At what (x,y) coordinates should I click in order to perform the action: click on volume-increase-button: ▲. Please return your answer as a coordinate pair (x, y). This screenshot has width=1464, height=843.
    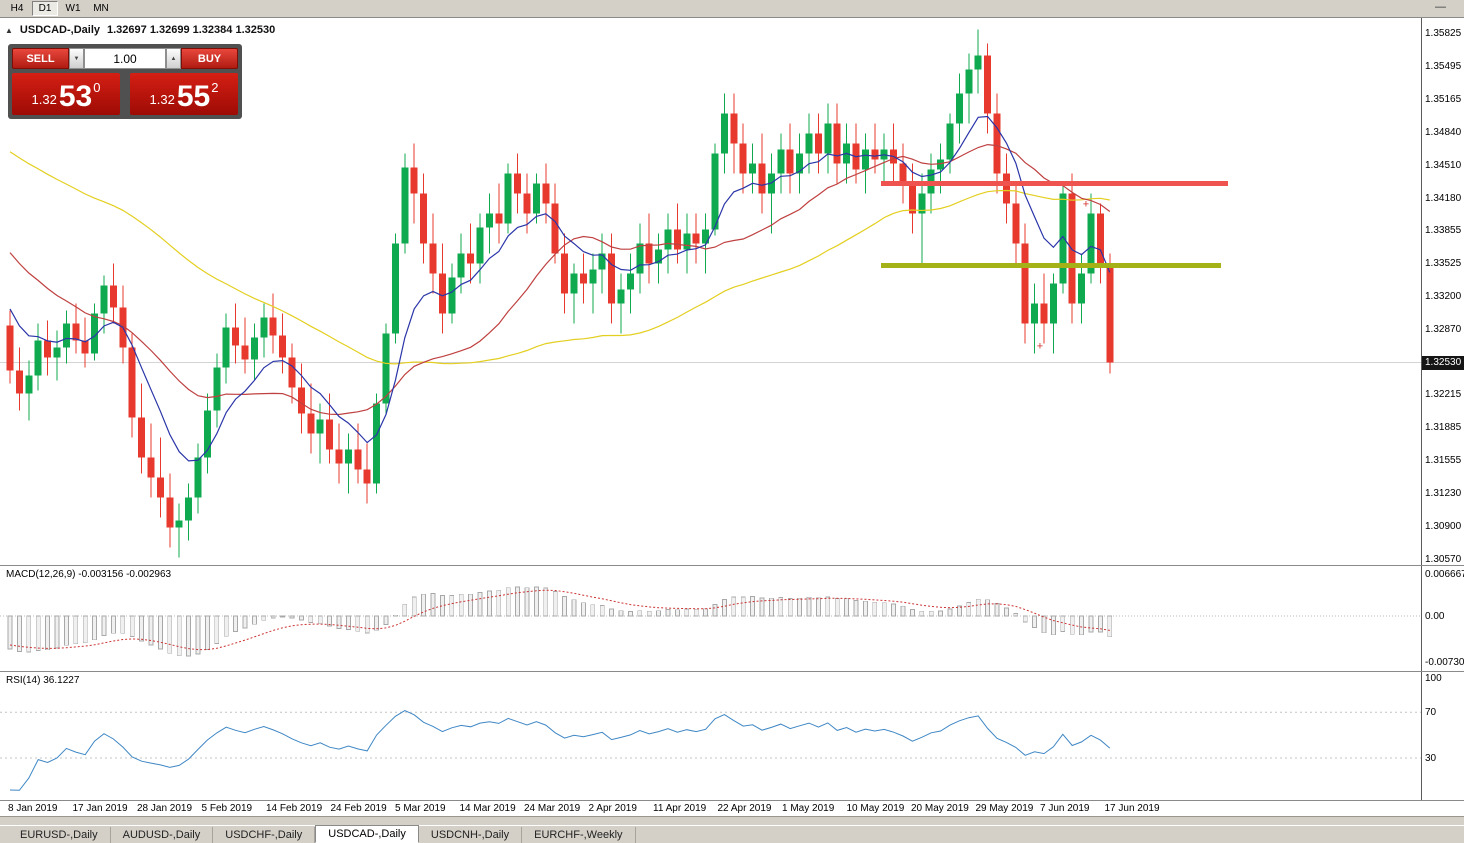
    Looking at the image, I should click on (173, 58).